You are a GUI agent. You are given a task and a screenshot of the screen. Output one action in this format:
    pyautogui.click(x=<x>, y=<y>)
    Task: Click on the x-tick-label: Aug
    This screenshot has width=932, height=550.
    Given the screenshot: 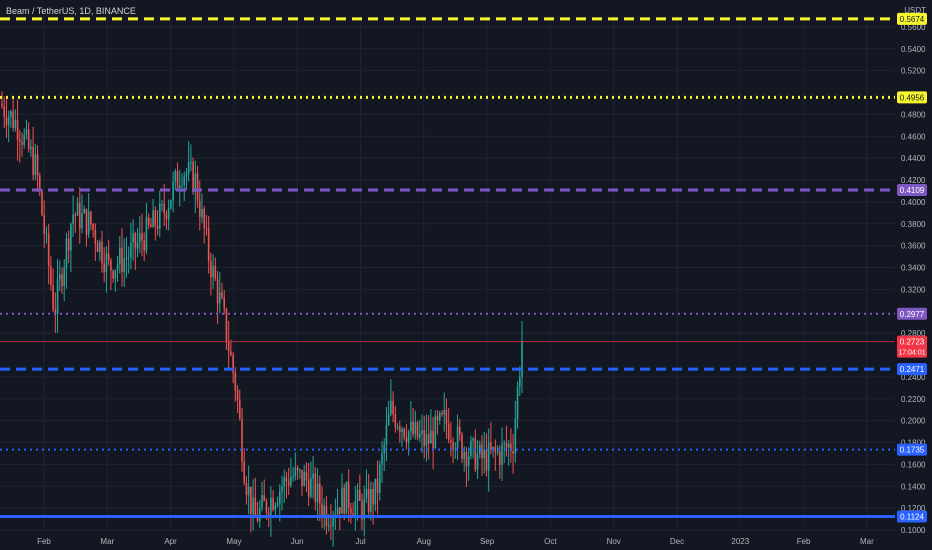 What is the action you would take?
    pyautogui.click(x=424, y=541)
    